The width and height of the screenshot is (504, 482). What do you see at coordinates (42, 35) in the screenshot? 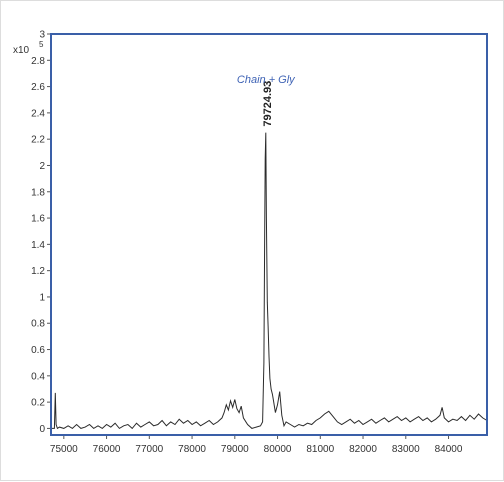
I see `y-tick-label: 3` at bounding box center [42, 35].